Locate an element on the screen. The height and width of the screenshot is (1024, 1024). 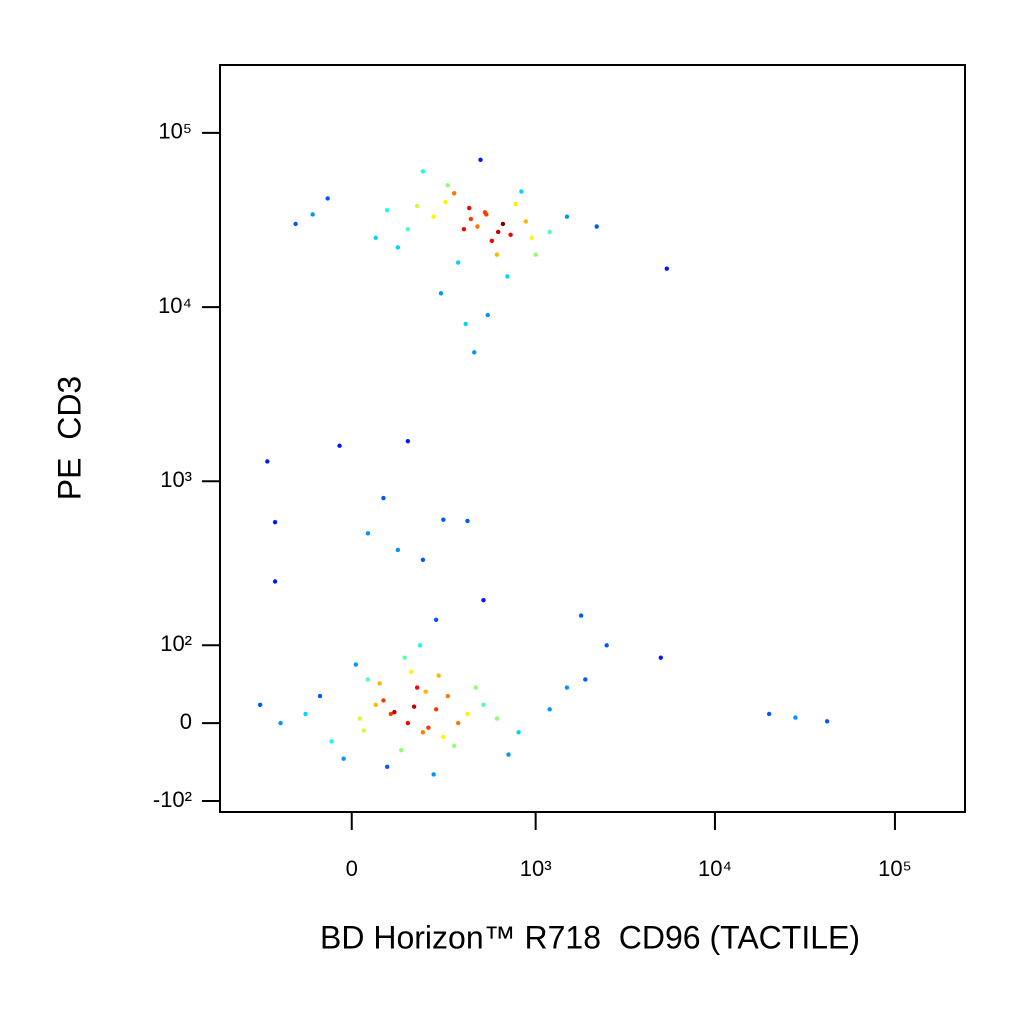
y-tick-label: 10⁵ is located at coordinates (175, 131).